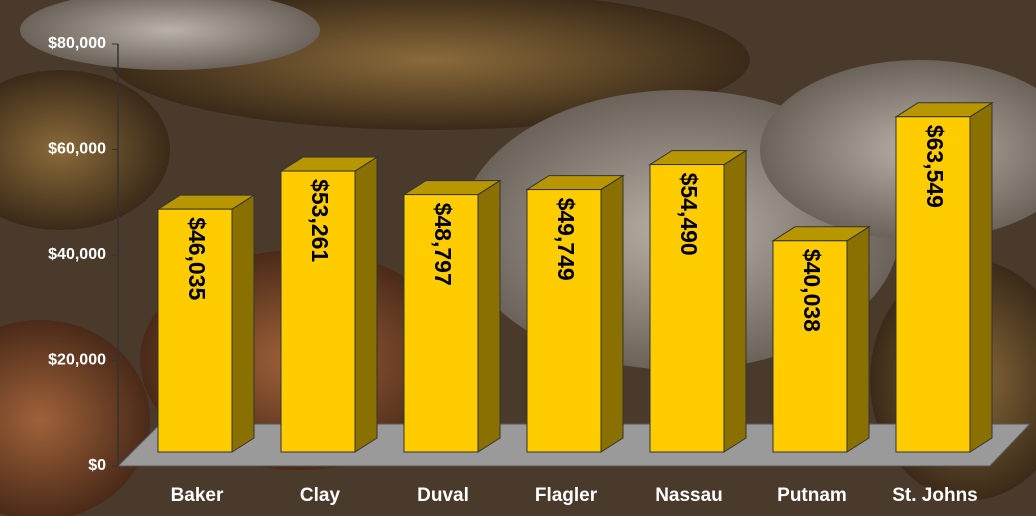 This screenshot has width=1036, height=516. Describe the element at coordinates (320, 495) in the screenshot. I see `x-tick-label: Clay` at that location.